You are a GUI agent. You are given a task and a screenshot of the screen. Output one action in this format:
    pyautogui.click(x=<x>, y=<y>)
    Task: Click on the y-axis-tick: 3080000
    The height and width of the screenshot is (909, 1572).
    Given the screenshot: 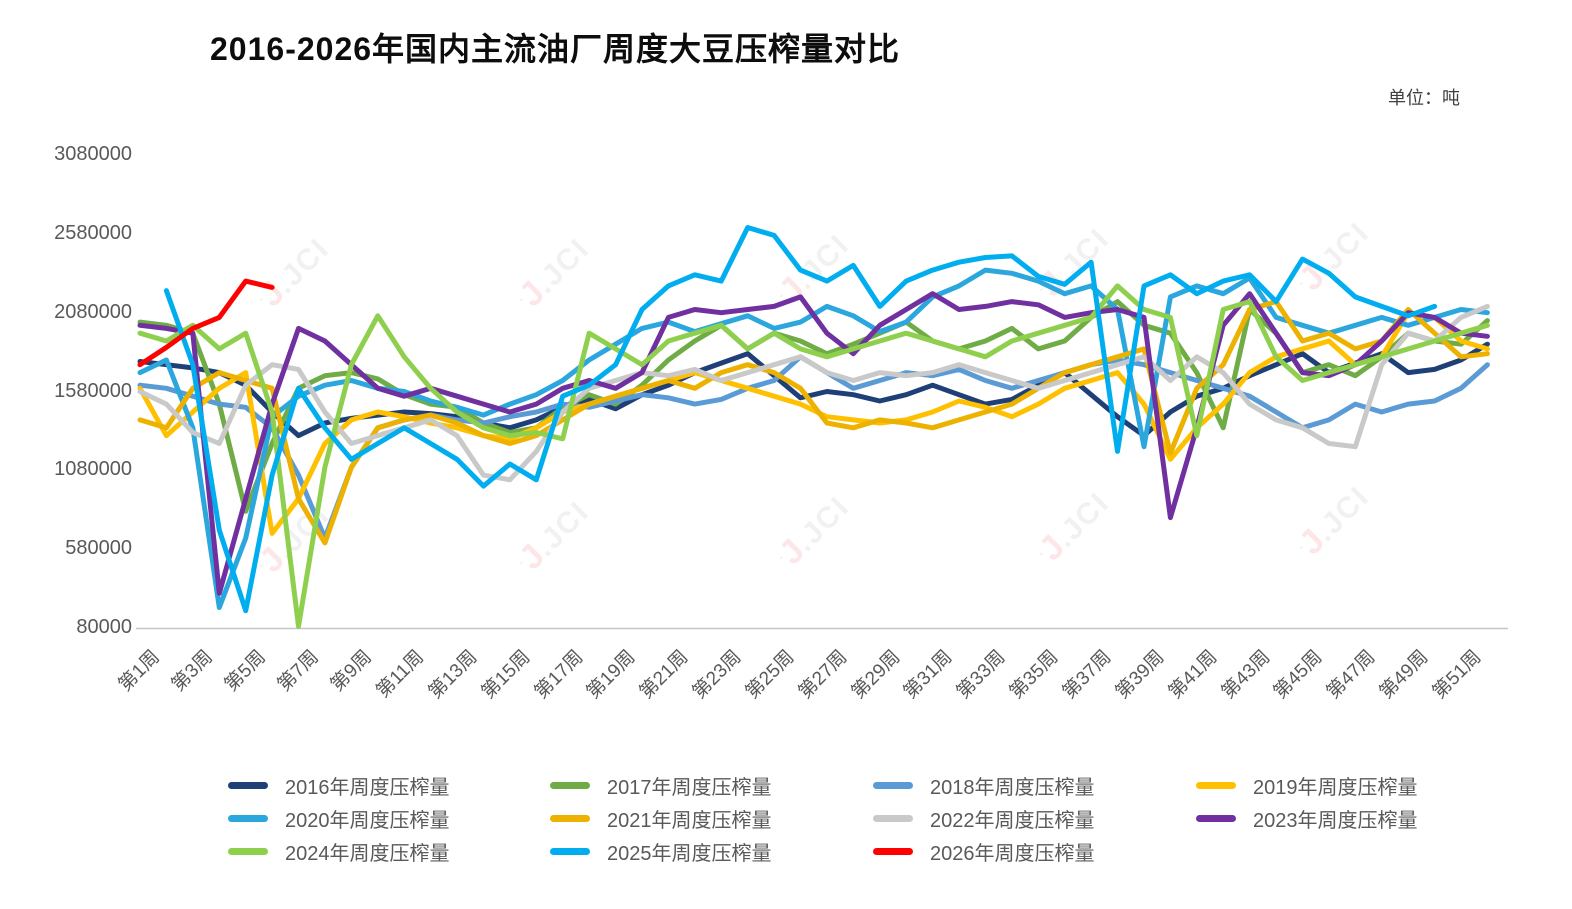 What is the action you would take?
    pyautogui.click(x=93, y=154)
    